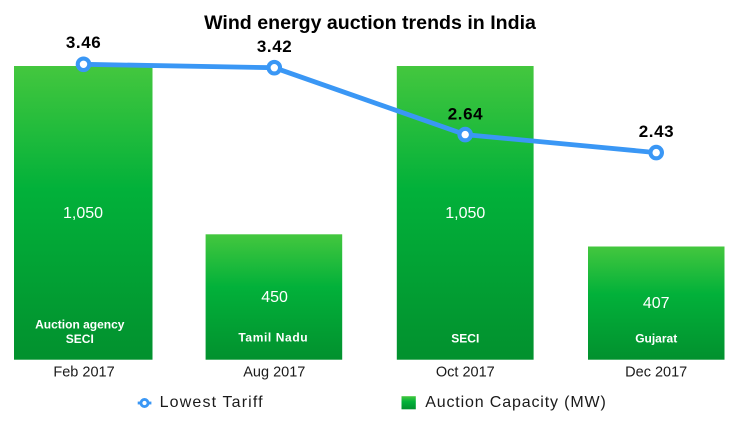  Describe the element at coordinates (515, 402) in the screenshot. I see `svg-text: Auction Capacity (MW)` at that location.